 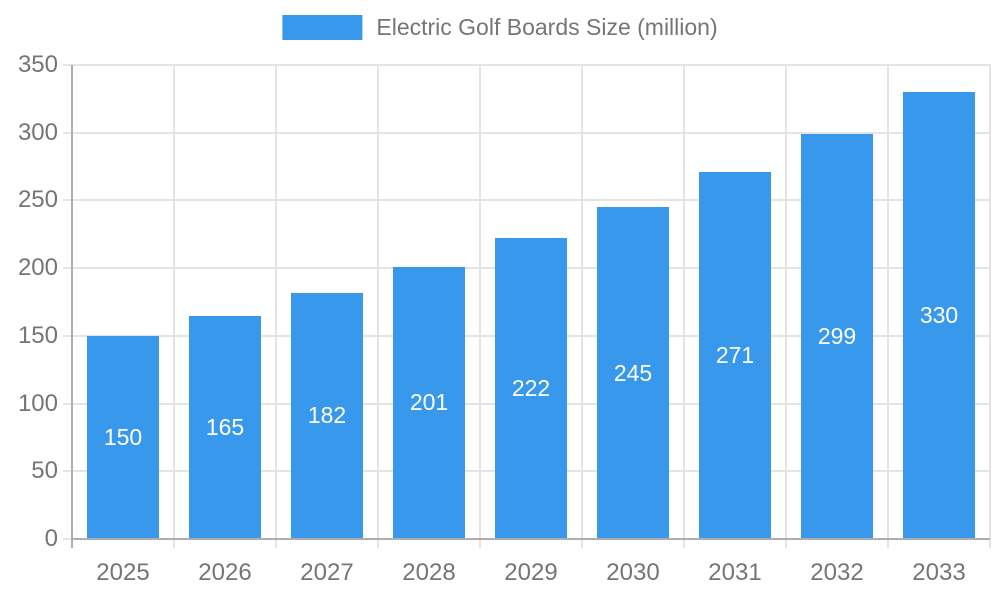 What do you see at coordinates (735, 572) in the screenshot?
I see `x-tick-label: 2031` at bounding box center [735, 572].